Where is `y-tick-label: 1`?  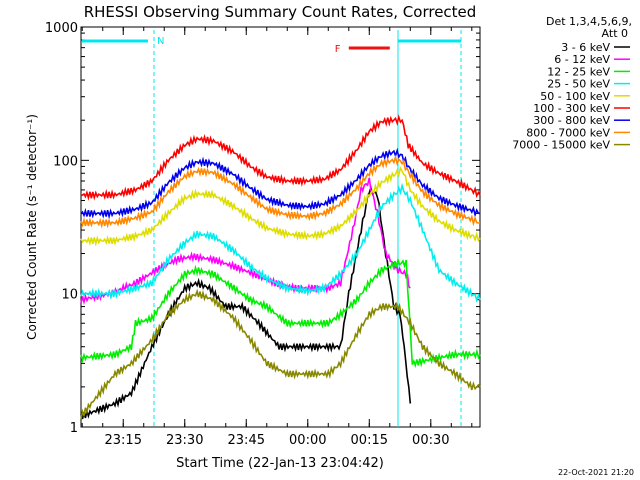
y-tick-label: 1 is located at coordinates (74, 428).